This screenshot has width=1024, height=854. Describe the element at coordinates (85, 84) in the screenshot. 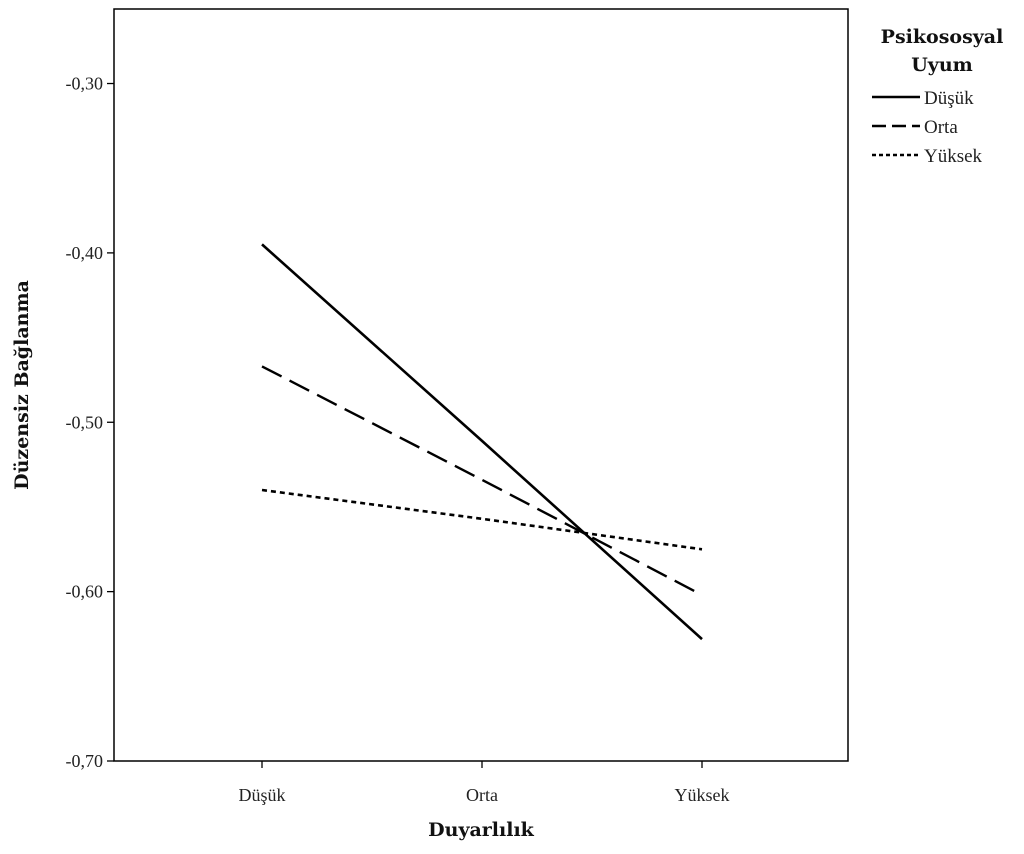

I see `y-tick-label: -0,30` at that location.